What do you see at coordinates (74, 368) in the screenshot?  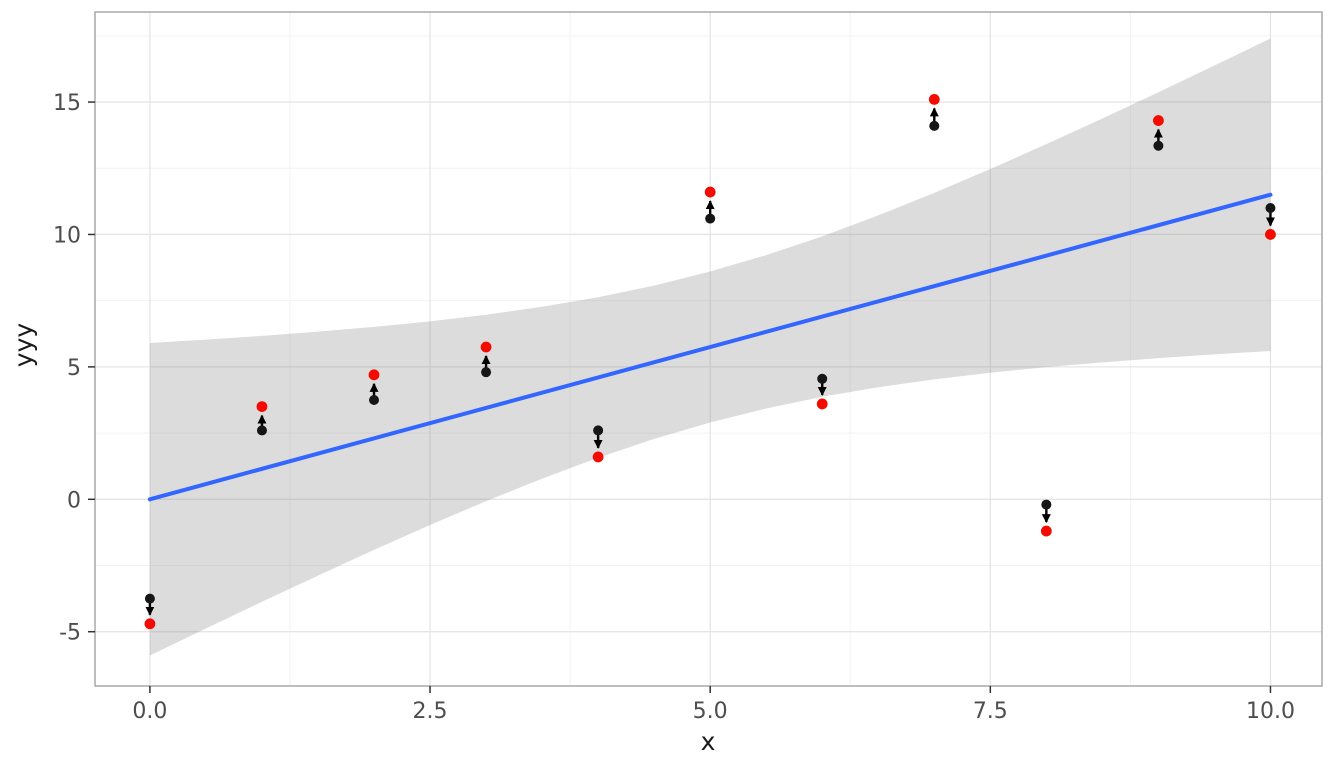 I see `y-tick-label: 5` at bounding box center [74, 368].